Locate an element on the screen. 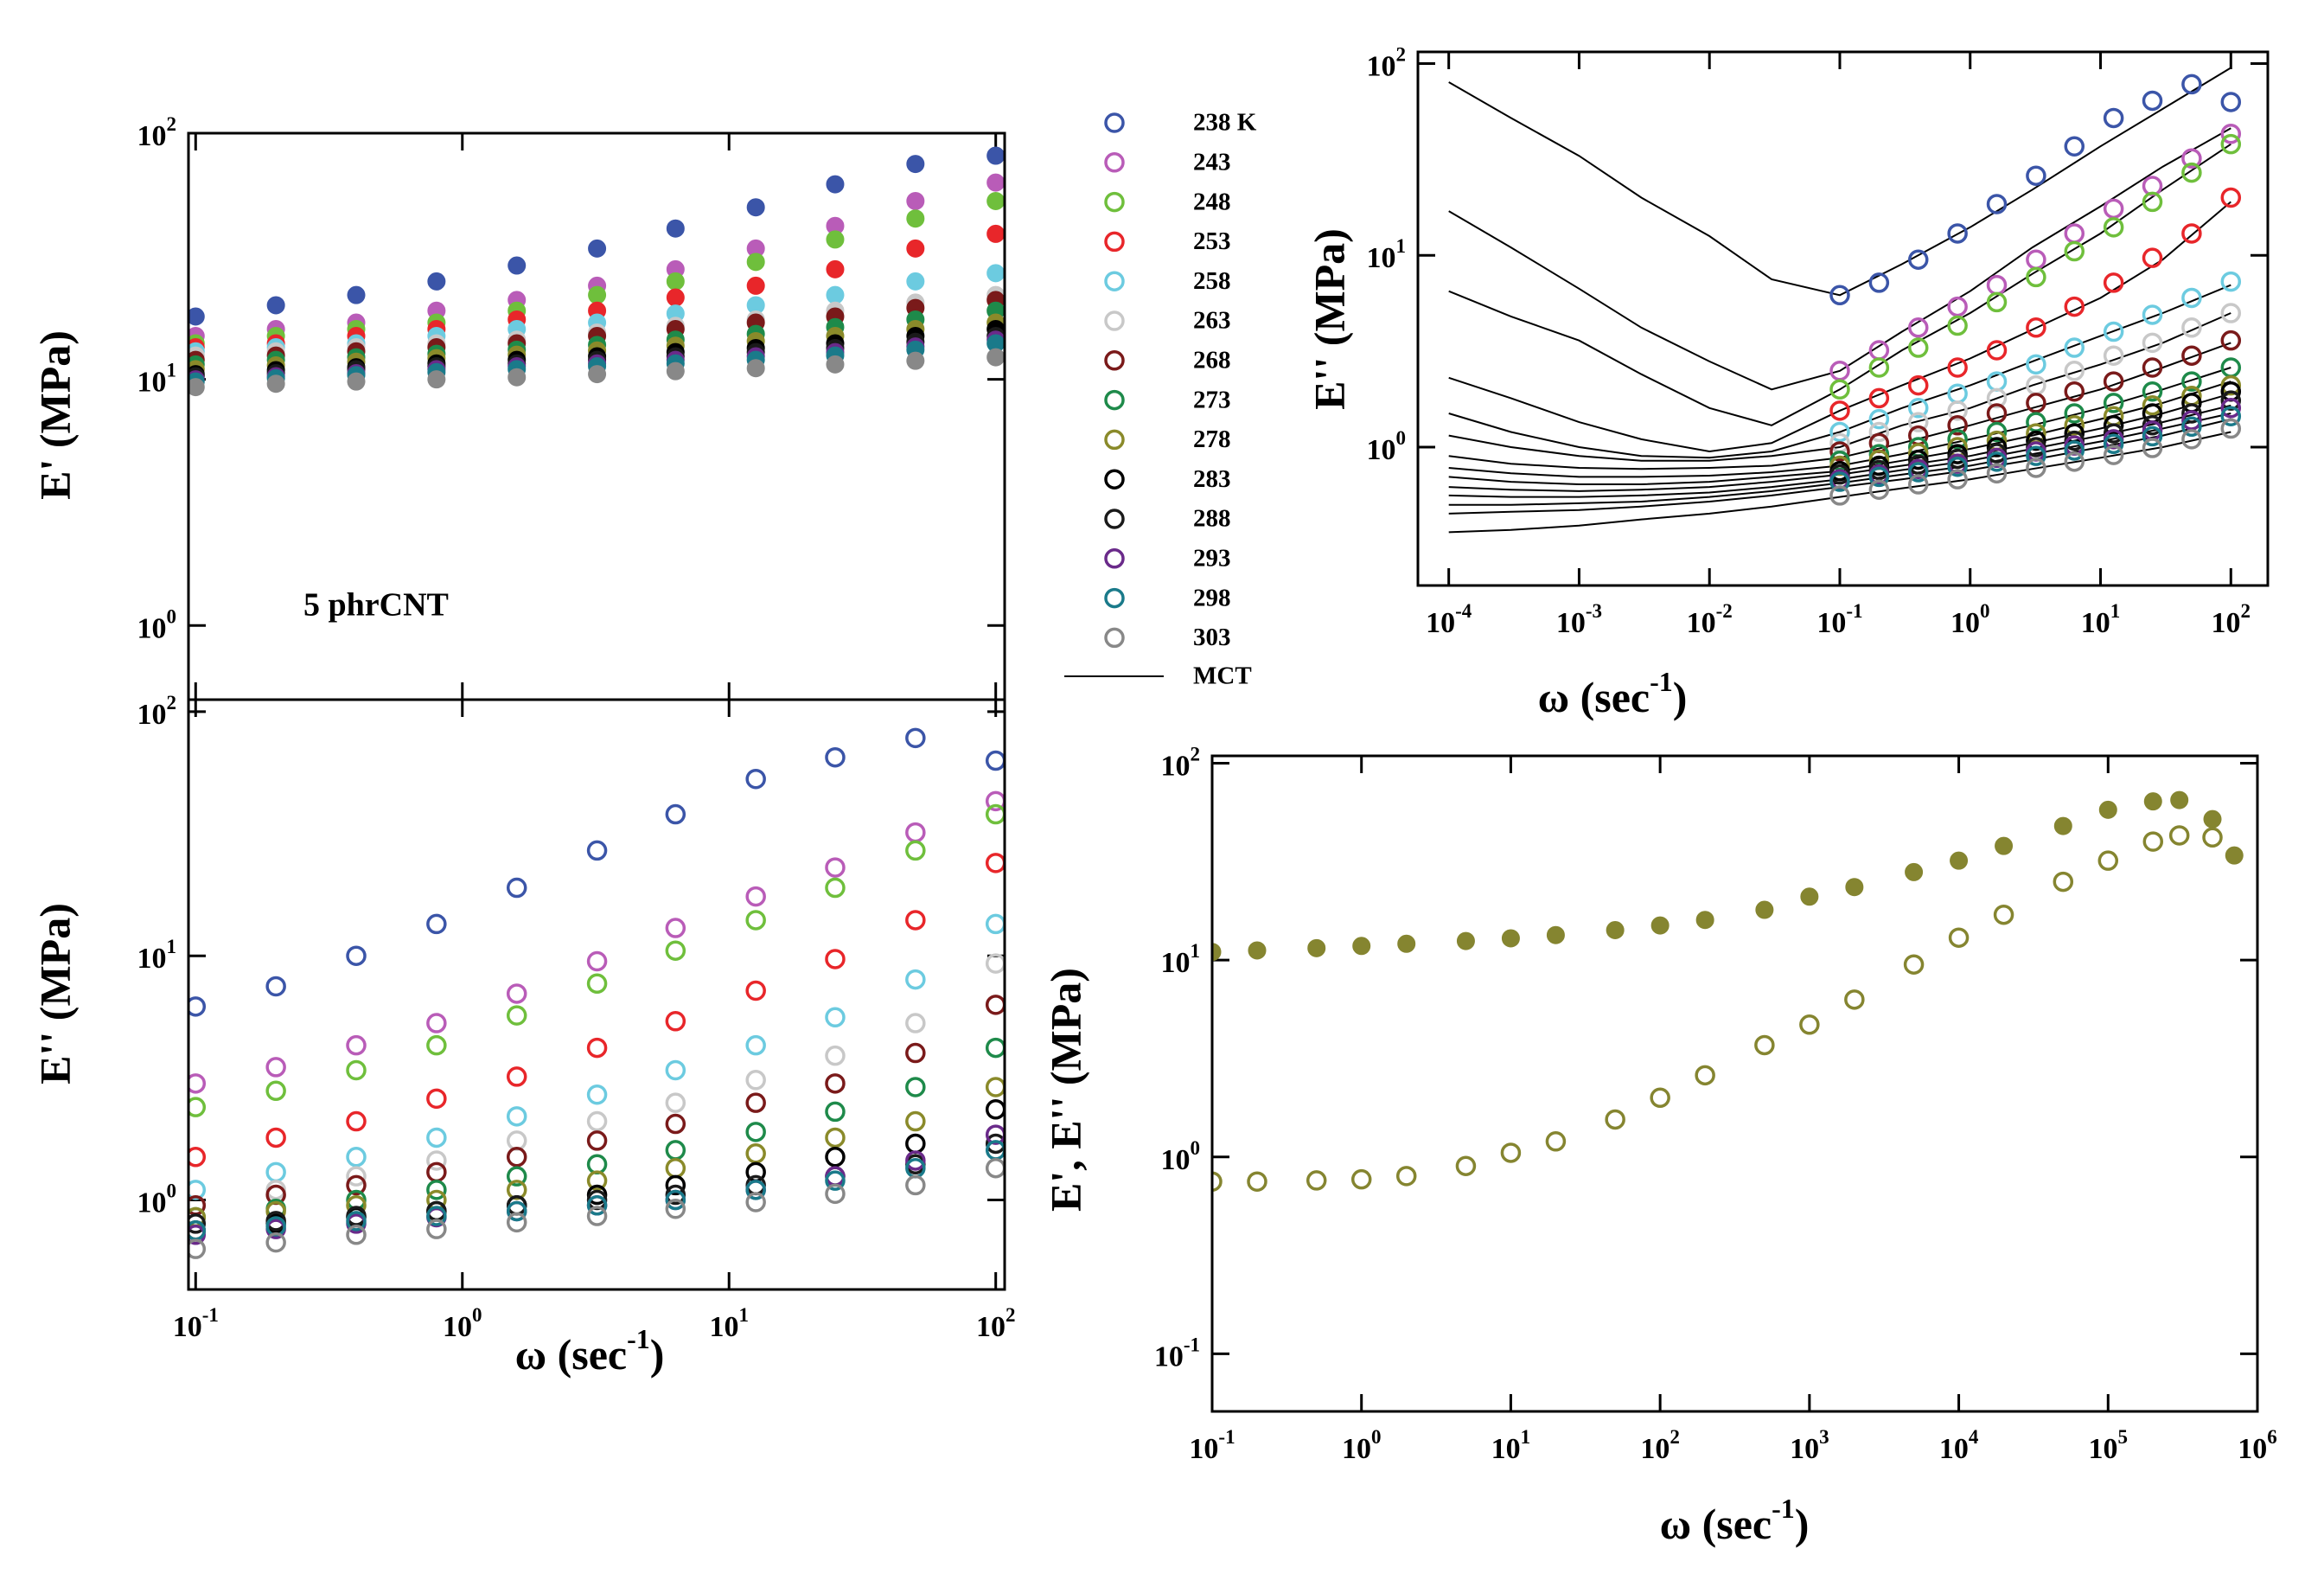 The width and height of the screenshot is (2324, 1574). x-tick-label-exp: 0 is located at coordinates (1376, 1437).